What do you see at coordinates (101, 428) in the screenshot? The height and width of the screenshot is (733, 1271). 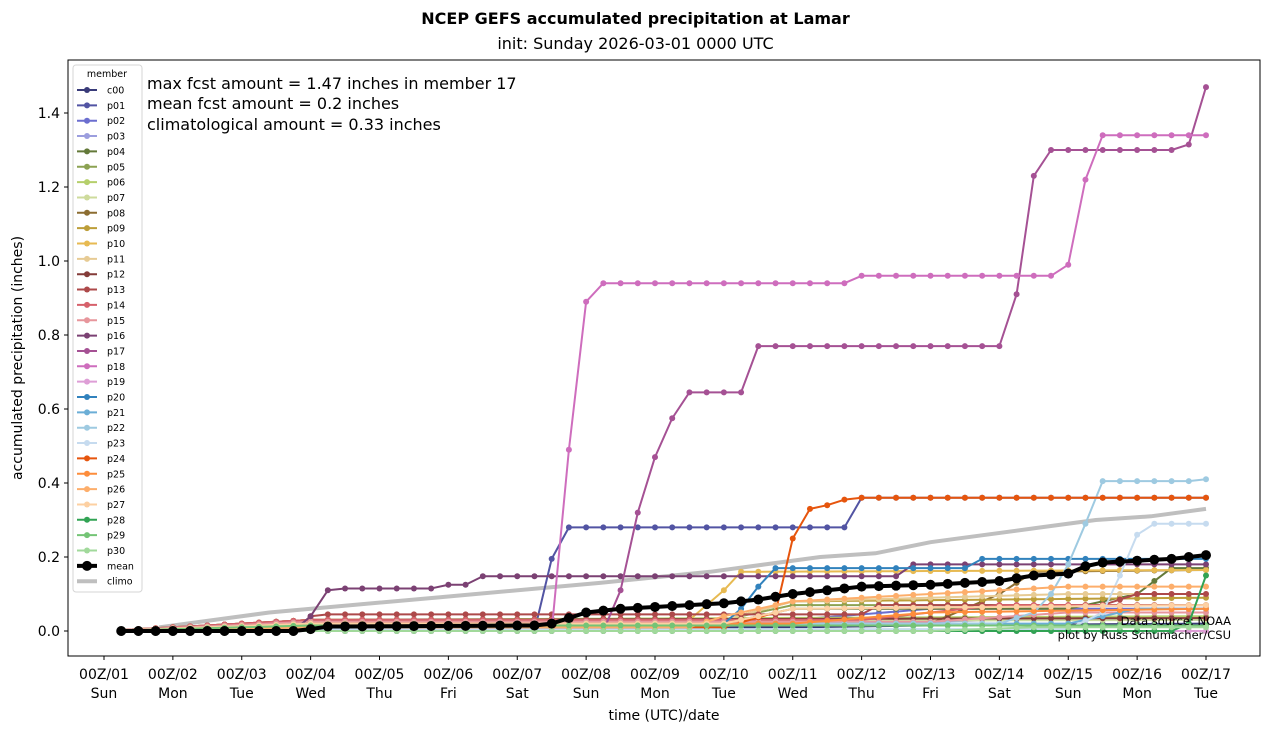 I see `legend-entry-p22: p22` at bounding box center [101, 428].